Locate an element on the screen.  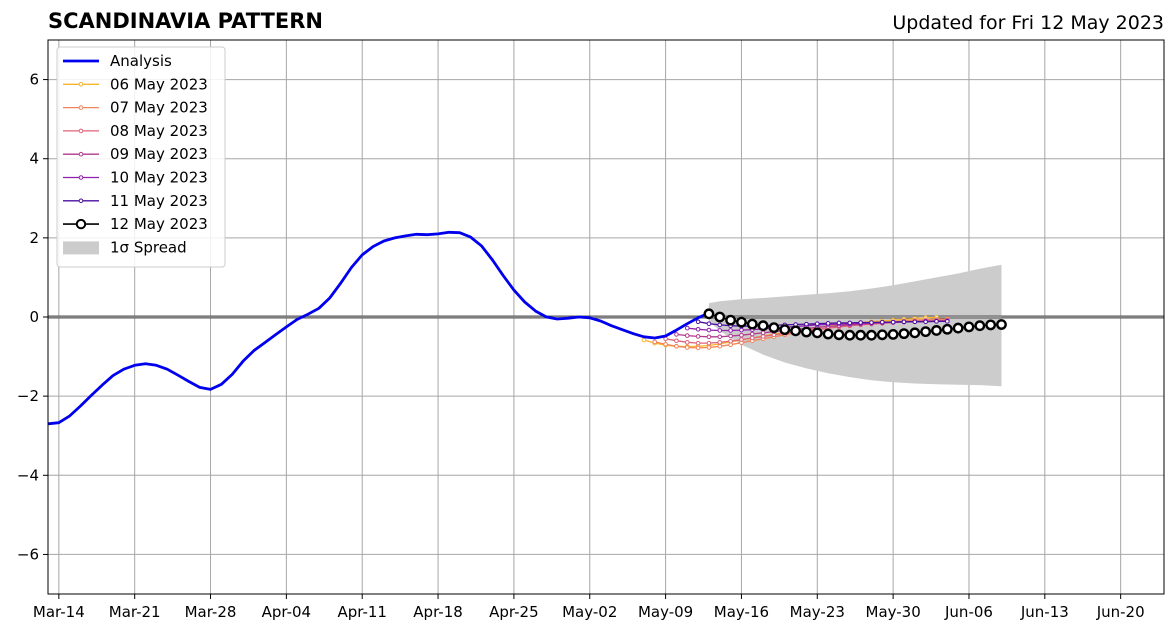
current-forecast-line is located at coordinates (855, 325).